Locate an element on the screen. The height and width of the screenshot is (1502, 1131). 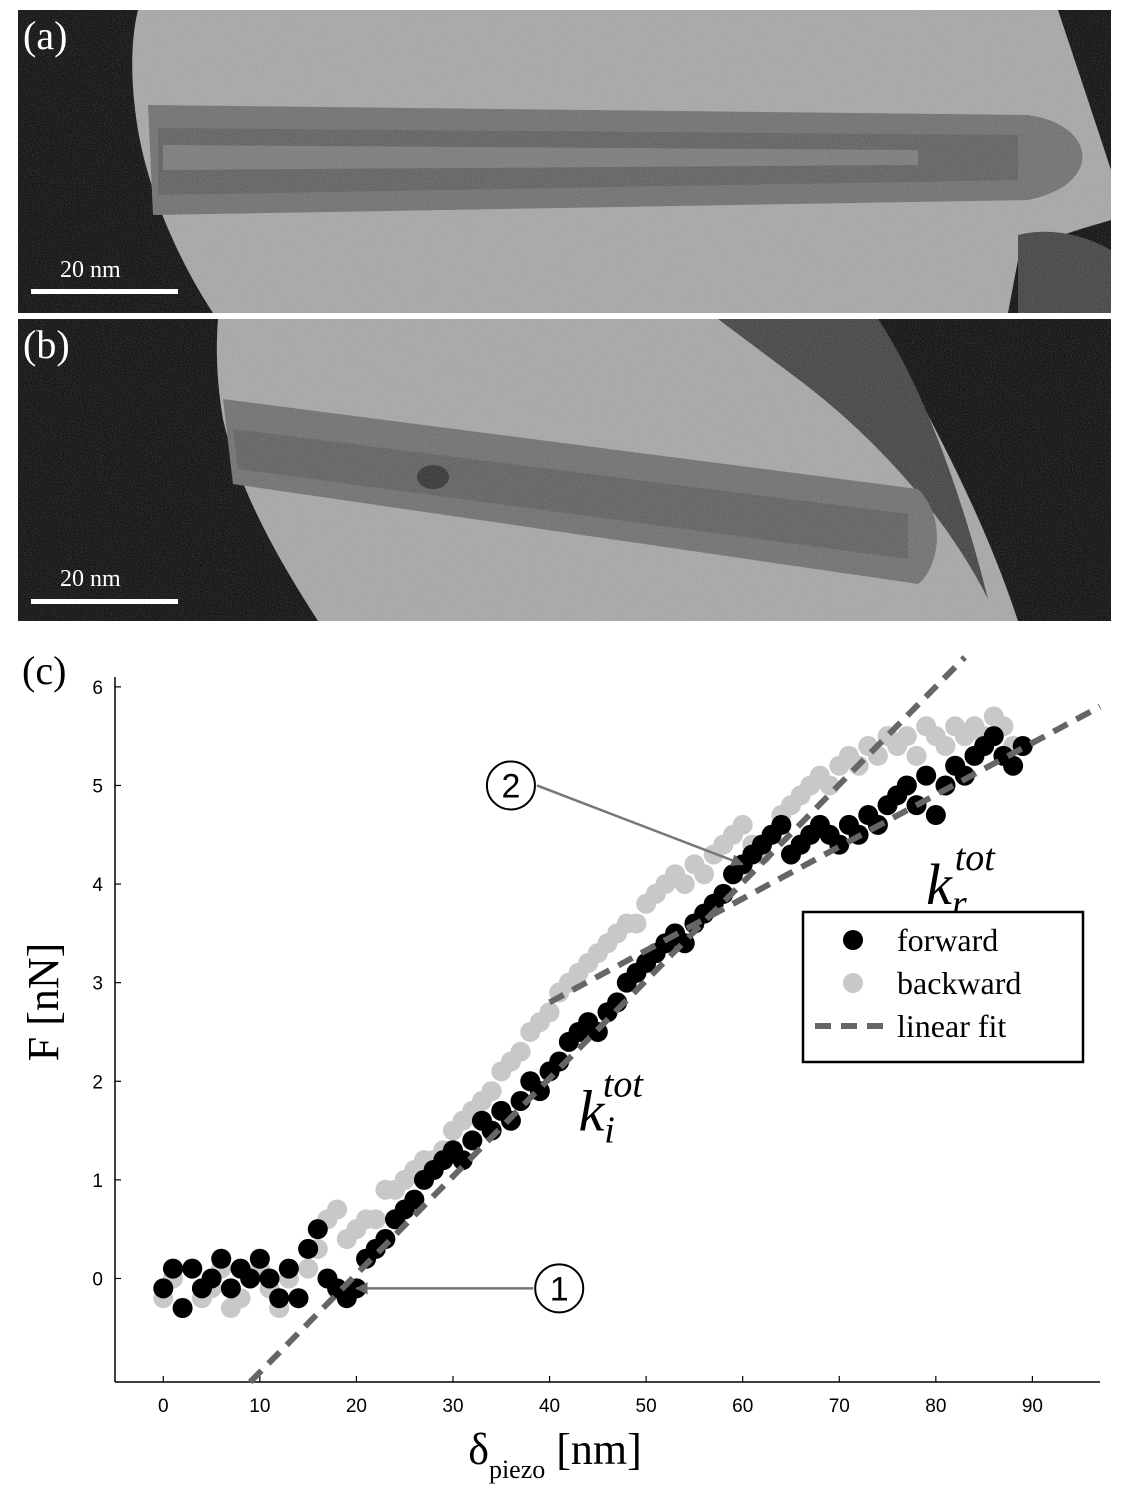
legend-label-2: linear fit is located at coordinates (951, 1026).